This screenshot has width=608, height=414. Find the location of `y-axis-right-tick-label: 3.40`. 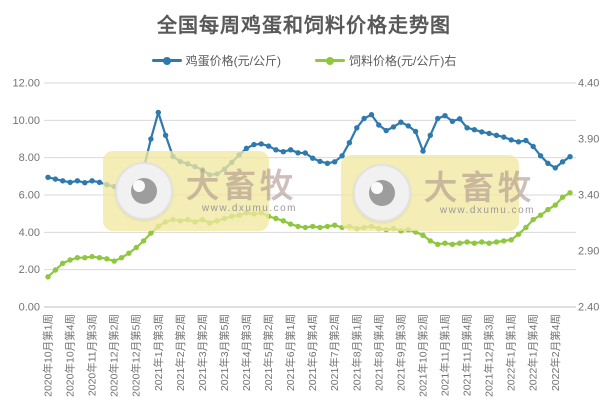

y-axis-right-tick-label: 3.40 is located at coordinates (588, 196).